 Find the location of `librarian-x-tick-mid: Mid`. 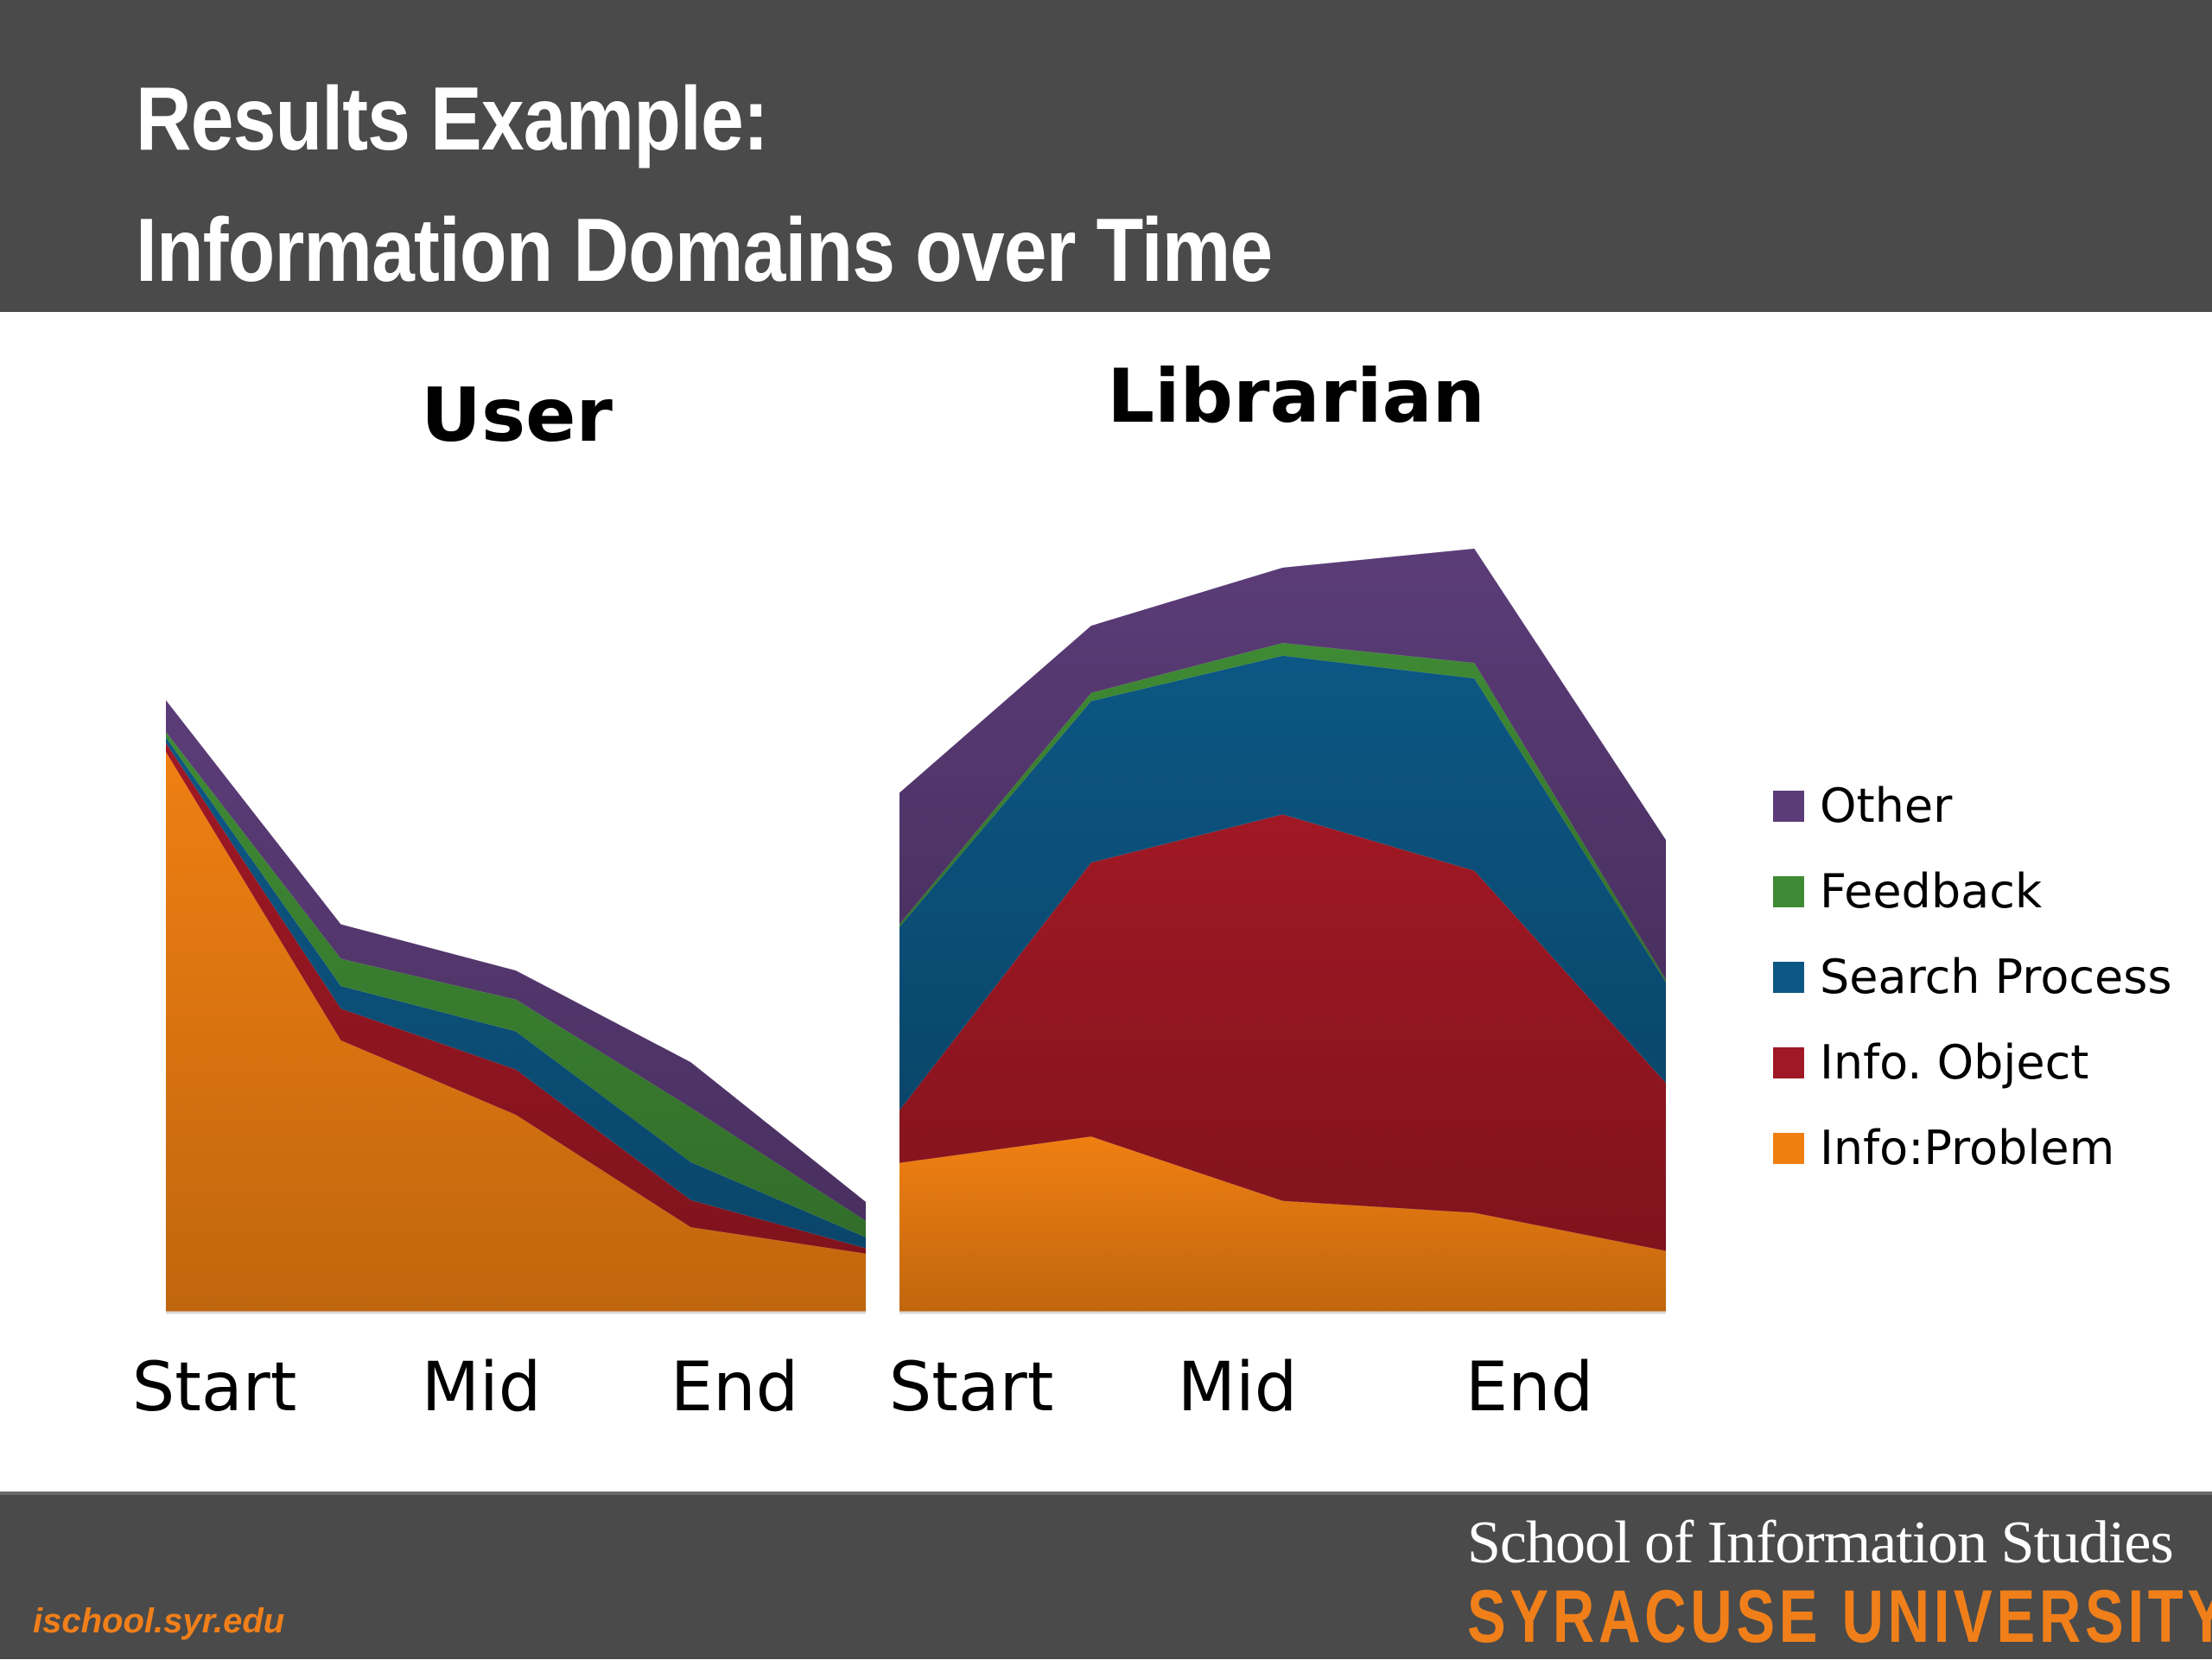

librarian-x-tick-mid: Mid is located at coordinates (1237, 1388).